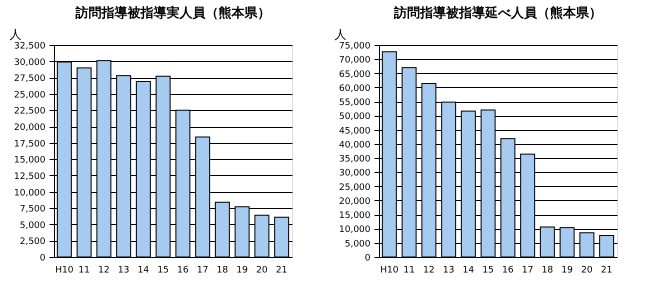  What do you see at coordinates (355, 47) in the screenshot?
I see `y-tick-label: 75,000` at bounding box center [355, 47].